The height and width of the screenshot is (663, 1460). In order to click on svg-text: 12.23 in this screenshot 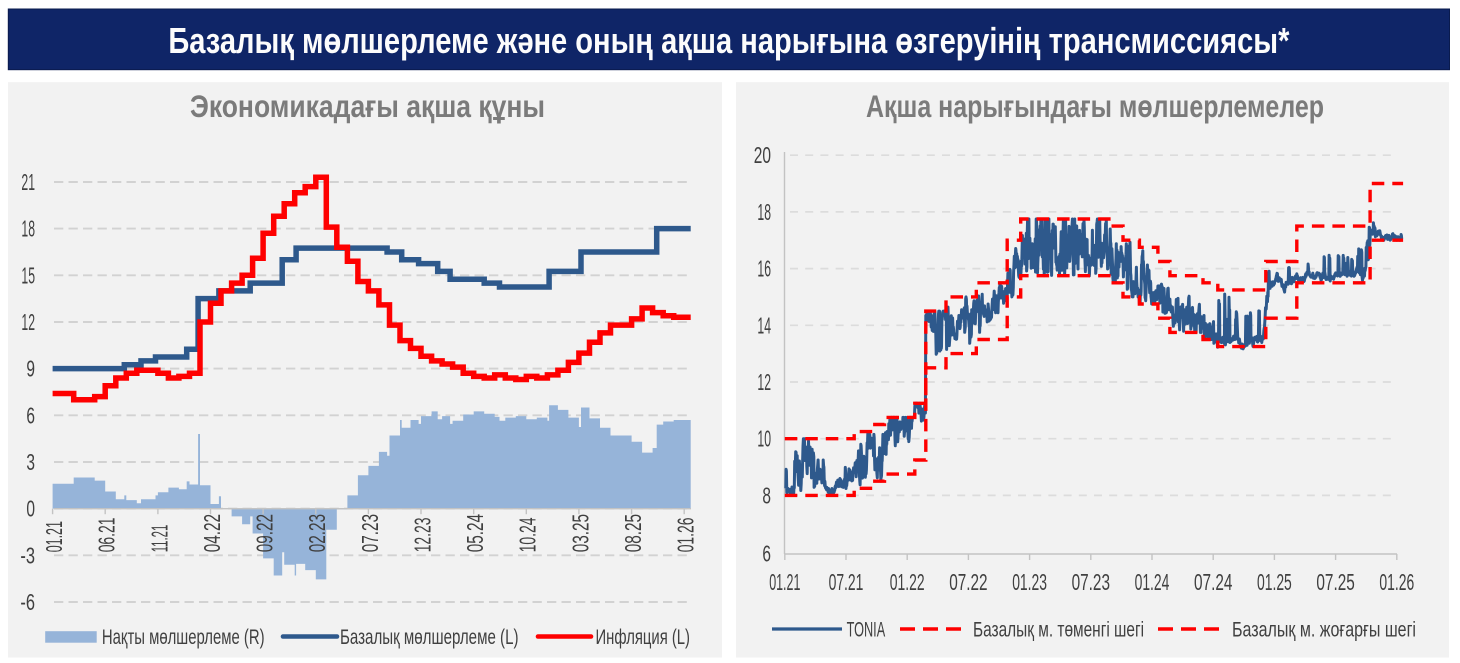, I will do `click(422, 535)`.